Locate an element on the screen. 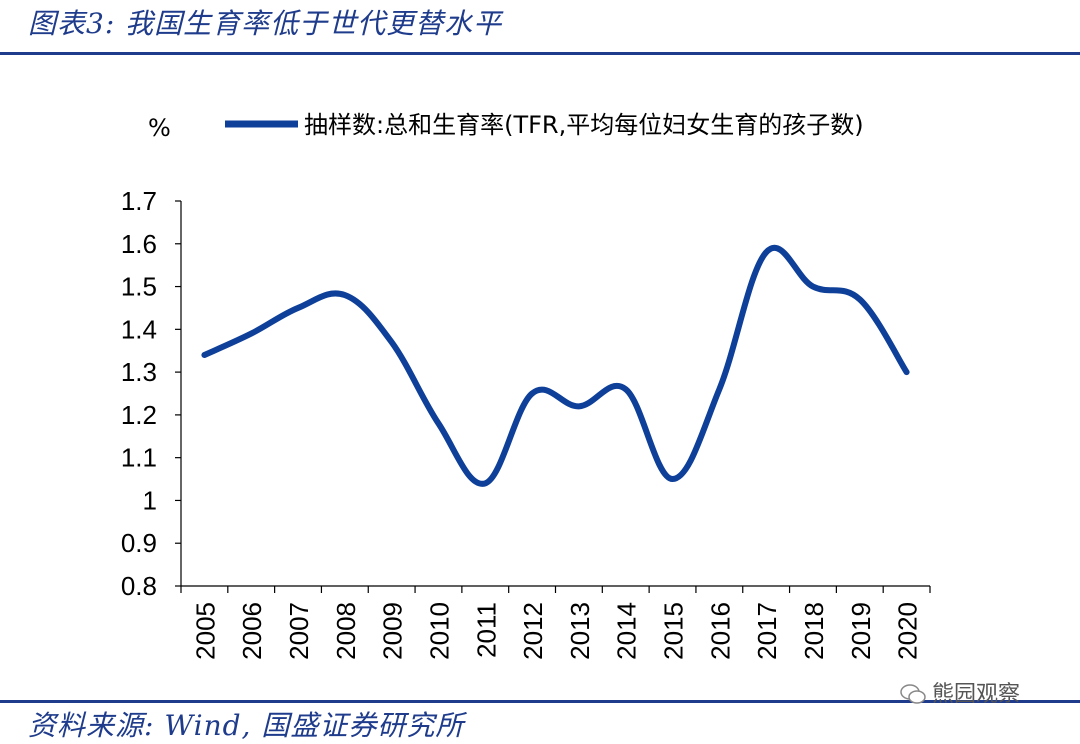 The height and width of the screenshot is (744, 1080). y-axis: 1.7 1.6 1.5 1.4 1.3 1.2 1.1 1 0.9 0.8 is located at coordinates (151, 393).